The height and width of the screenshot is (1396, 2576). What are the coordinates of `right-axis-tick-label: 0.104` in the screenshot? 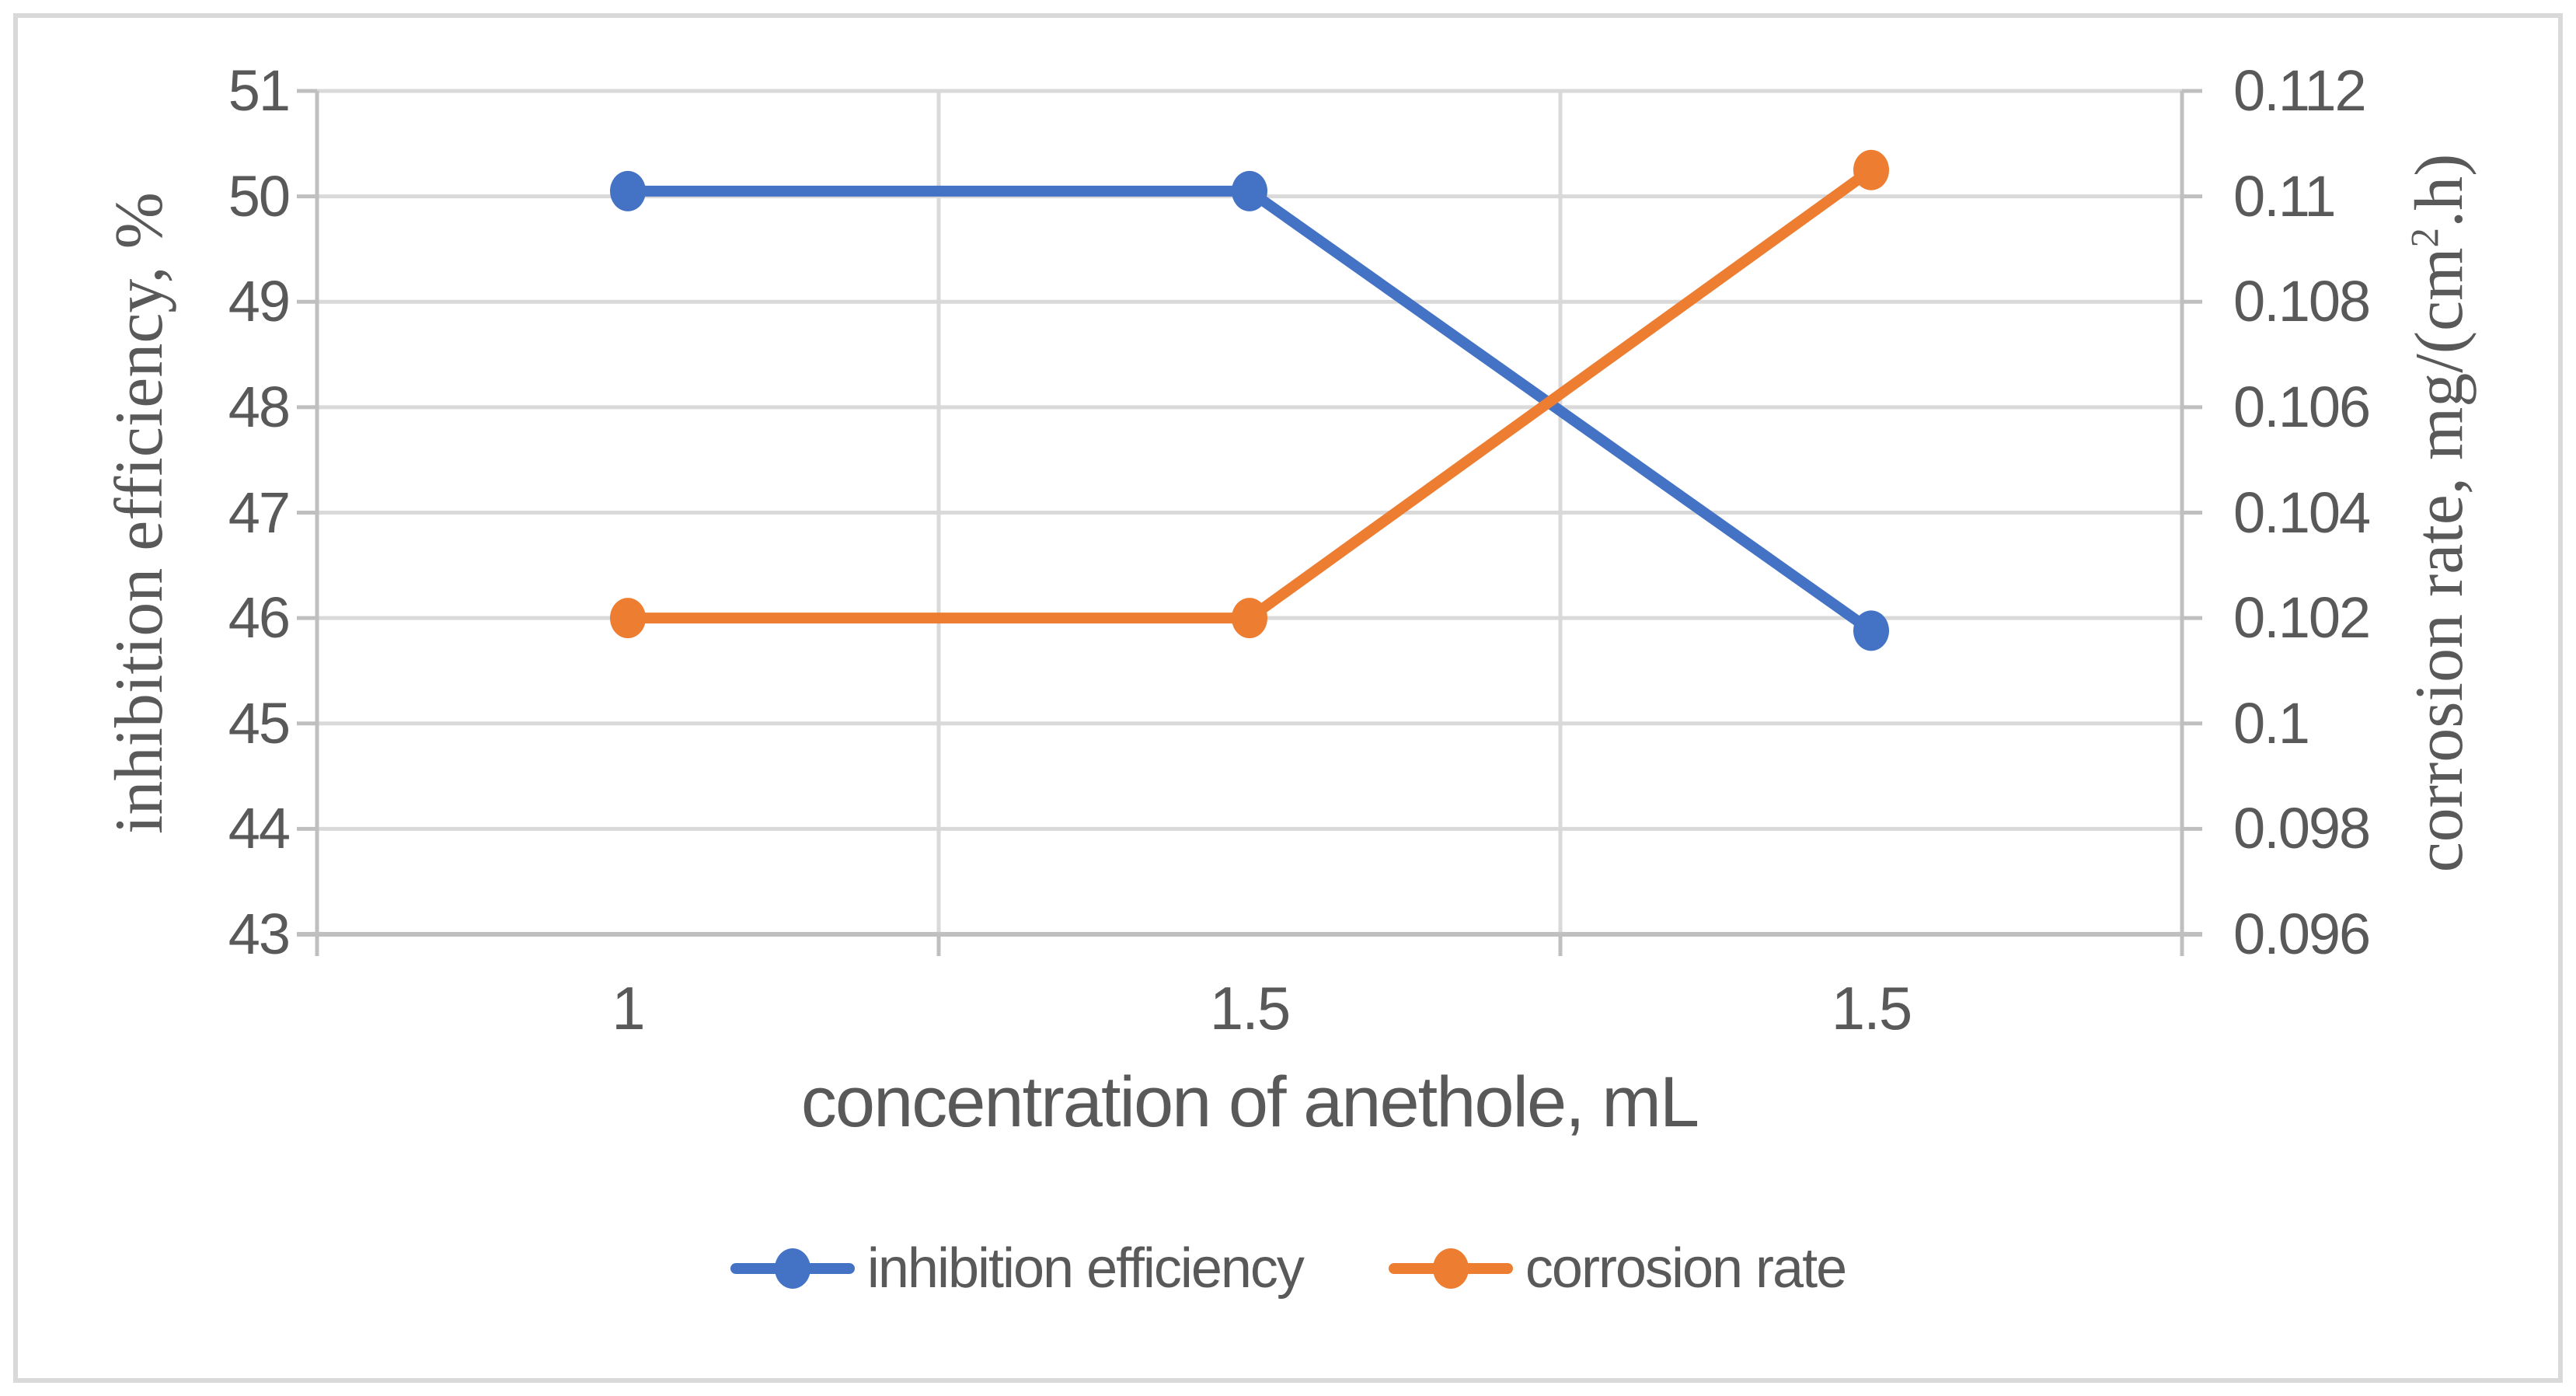 It's located at (2302, 512).